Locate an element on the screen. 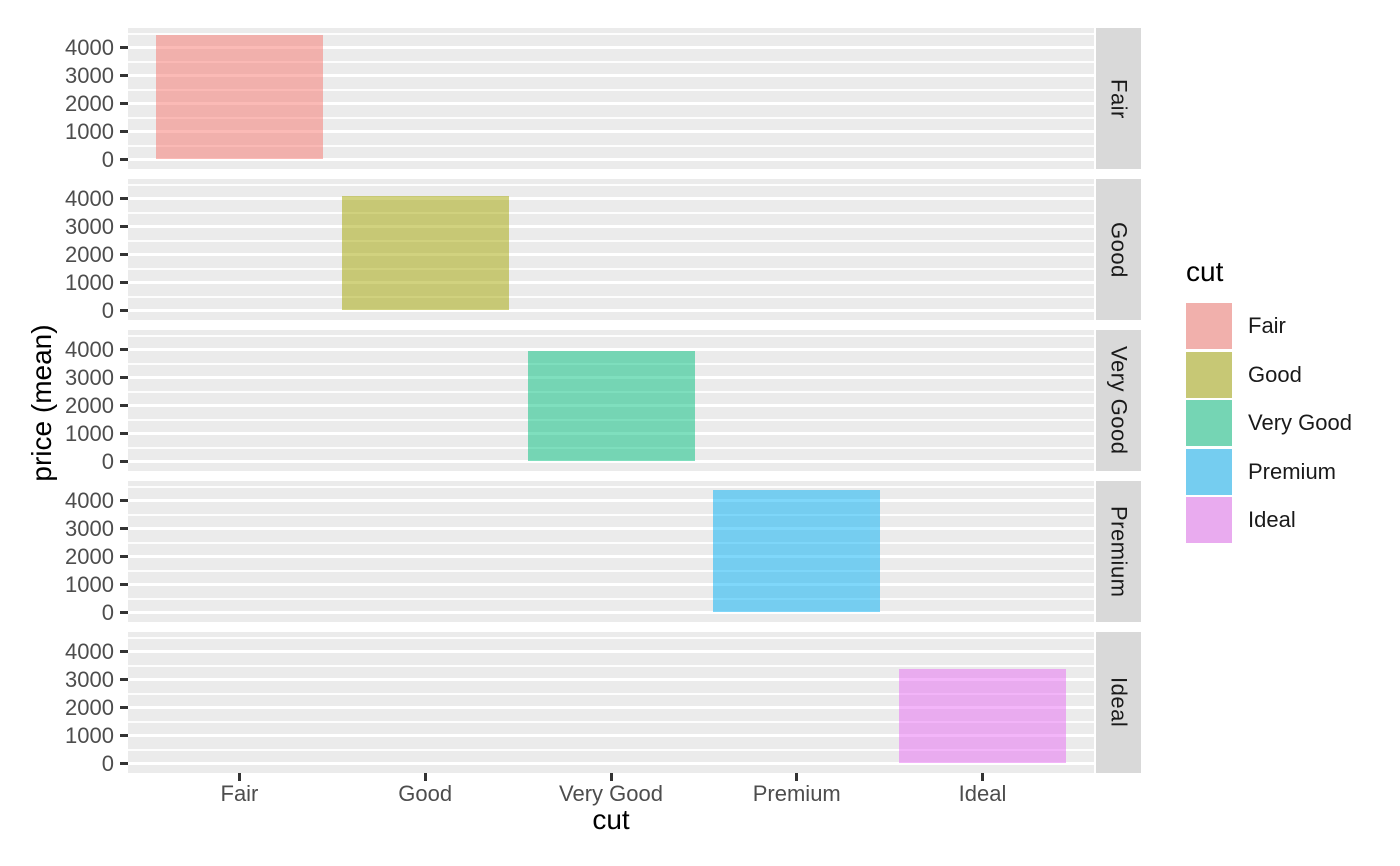 The image size is (1400, 866). x-axis-tick-label: Ideal is located at coordinates (982, 793).